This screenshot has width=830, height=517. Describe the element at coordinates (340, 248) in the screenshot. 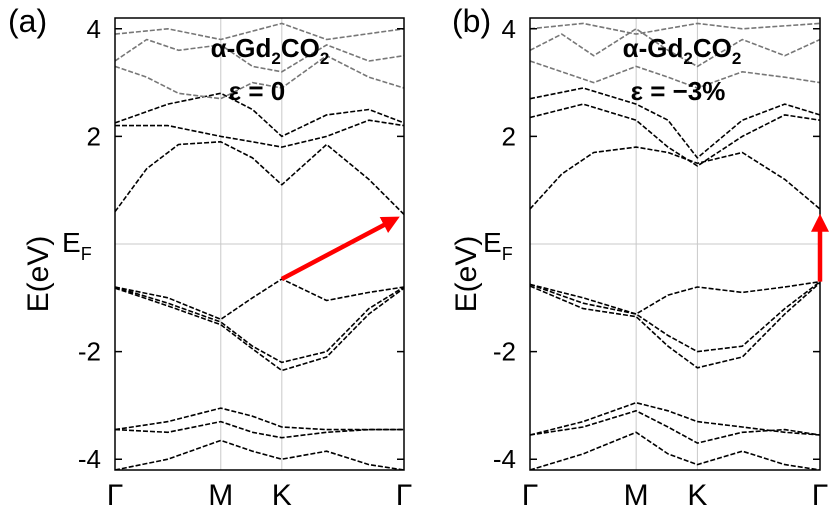

I see `transition-arrow` at that location.